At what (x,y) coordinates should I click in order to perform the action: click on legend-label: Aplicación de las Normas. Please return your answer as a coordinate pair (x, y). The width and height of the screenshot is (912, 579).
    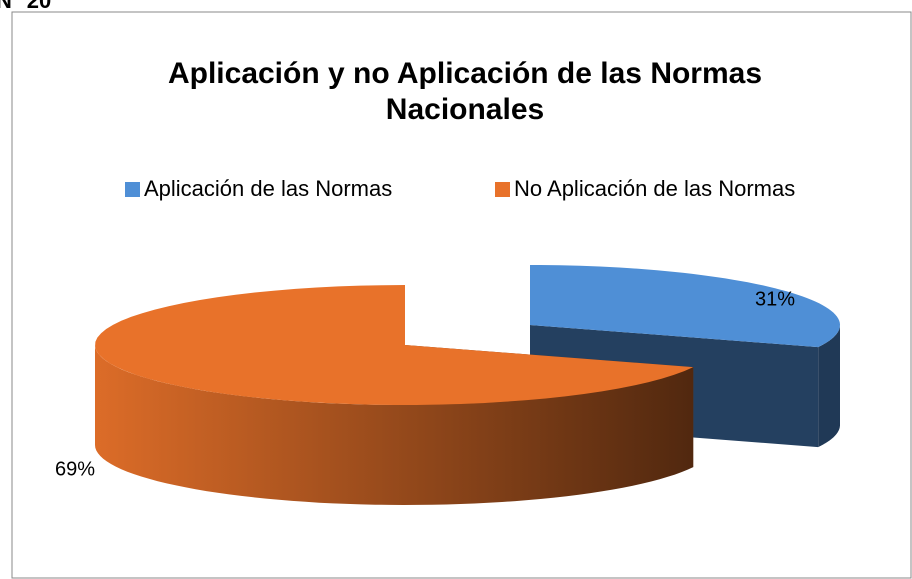
    Looking at the image, I should click on (268, 188).